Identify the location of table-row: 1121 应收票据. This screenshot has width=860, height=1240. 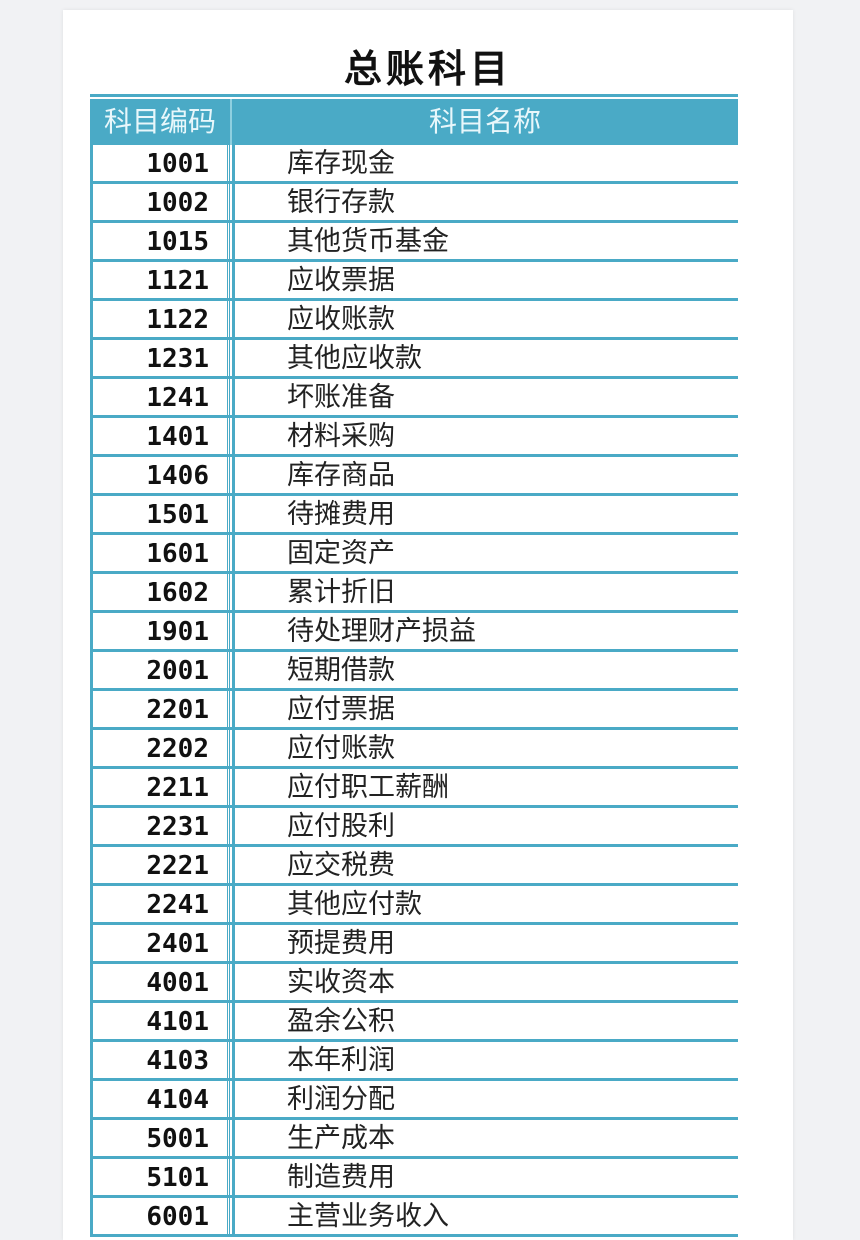
(414, 281).